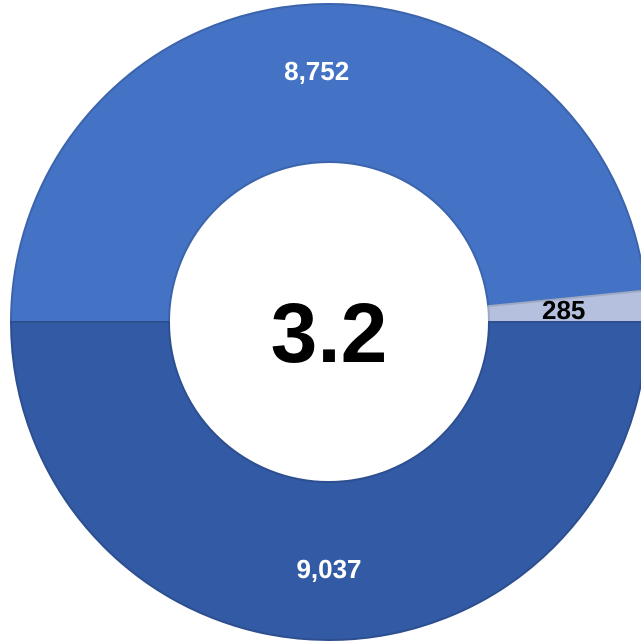 This screenshot has width=641, height=643. What do you see at coordinates (563, 310) in the screenshot?
I see `slice-data-label-2: 285` at bounding box center [563, 310].